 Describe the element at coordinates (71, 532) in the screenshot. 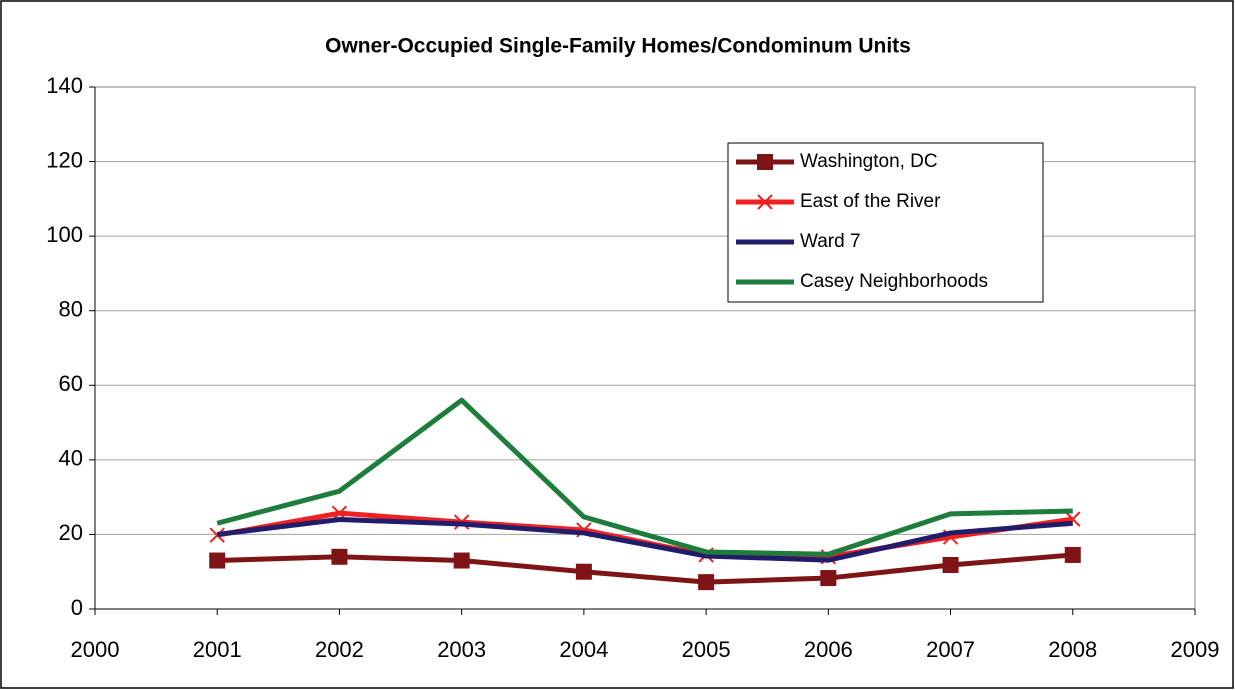

I see `y-tick-label: 20` at that location.